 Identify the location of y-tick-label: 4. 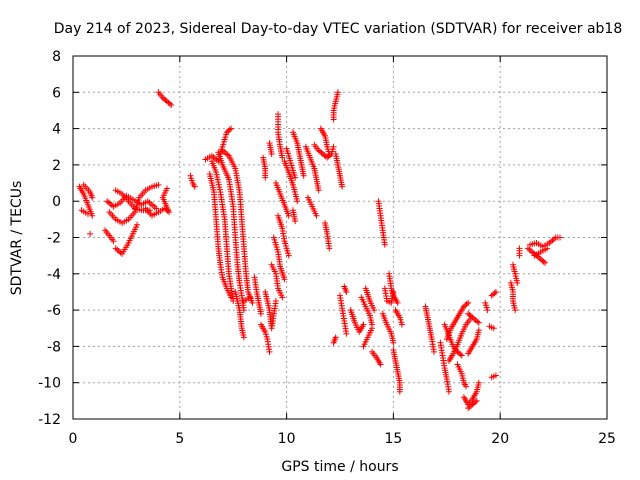
(56, 130).